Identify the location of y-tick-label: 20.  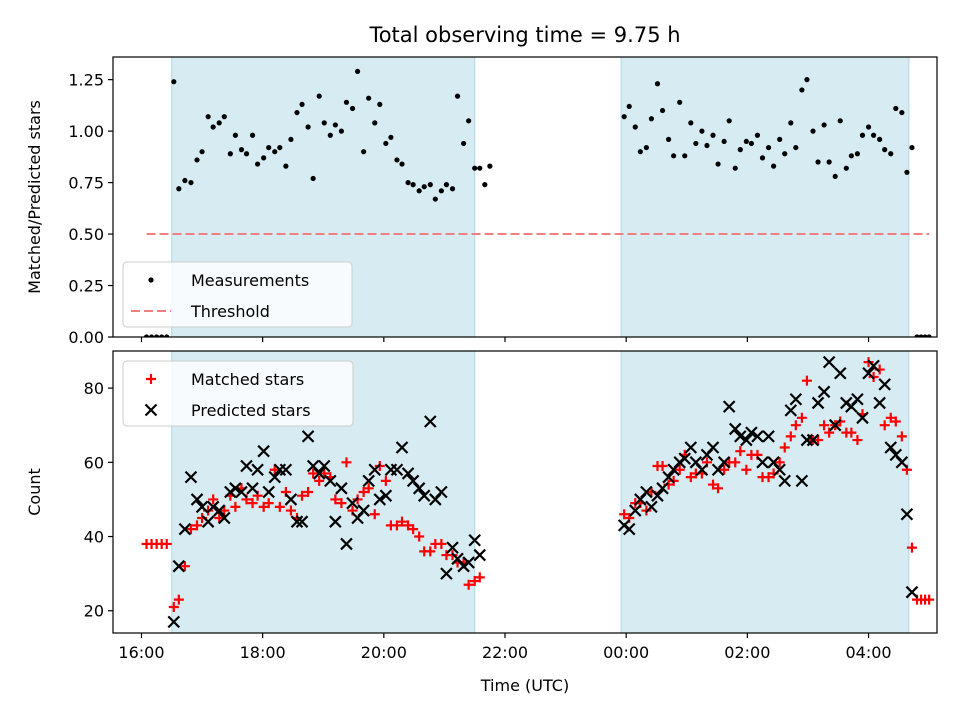
(94, 611).